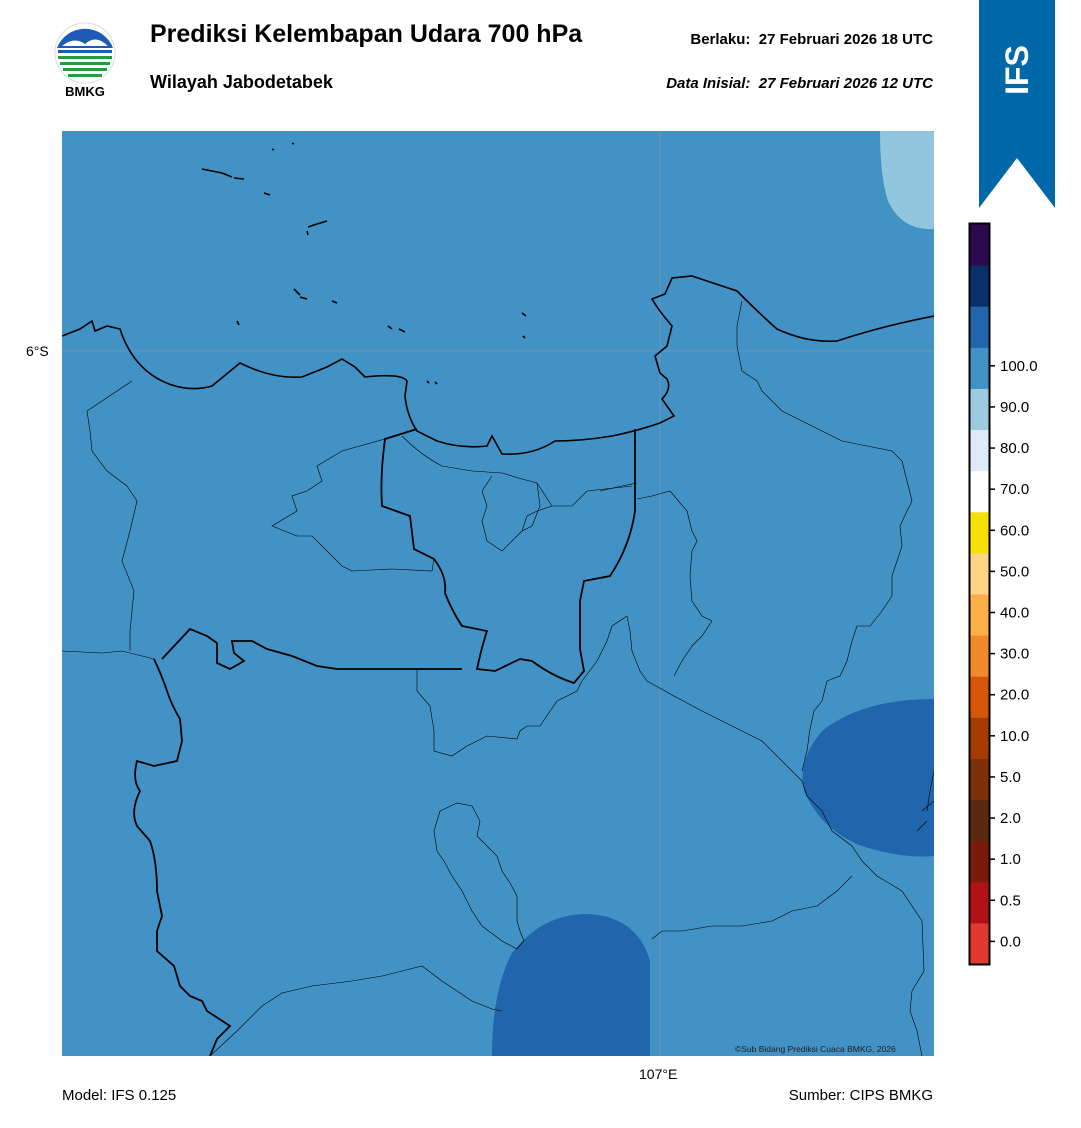  Describe the element at coordinates (720, 39) in the screenshot. I see `valid-label: Berlaku:` at that location.